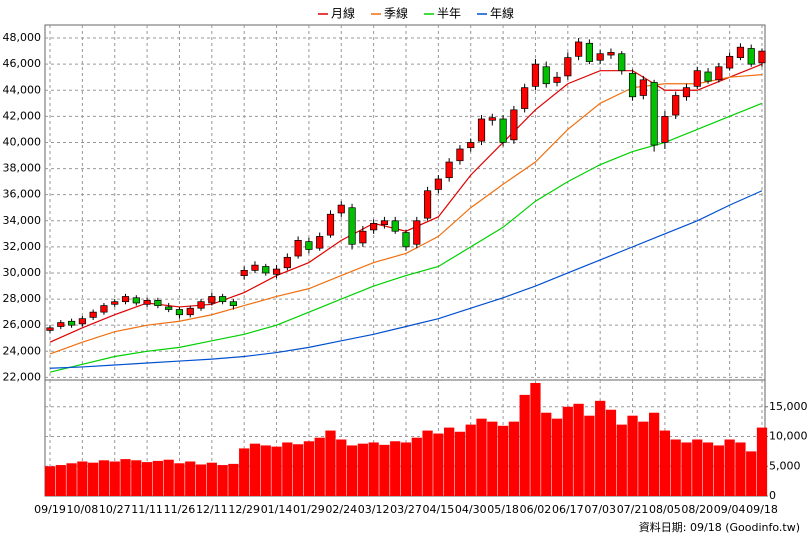 This screenshot has height=540, width=808. I want to click on x-tick-label: 04/30, so click(471, 509).